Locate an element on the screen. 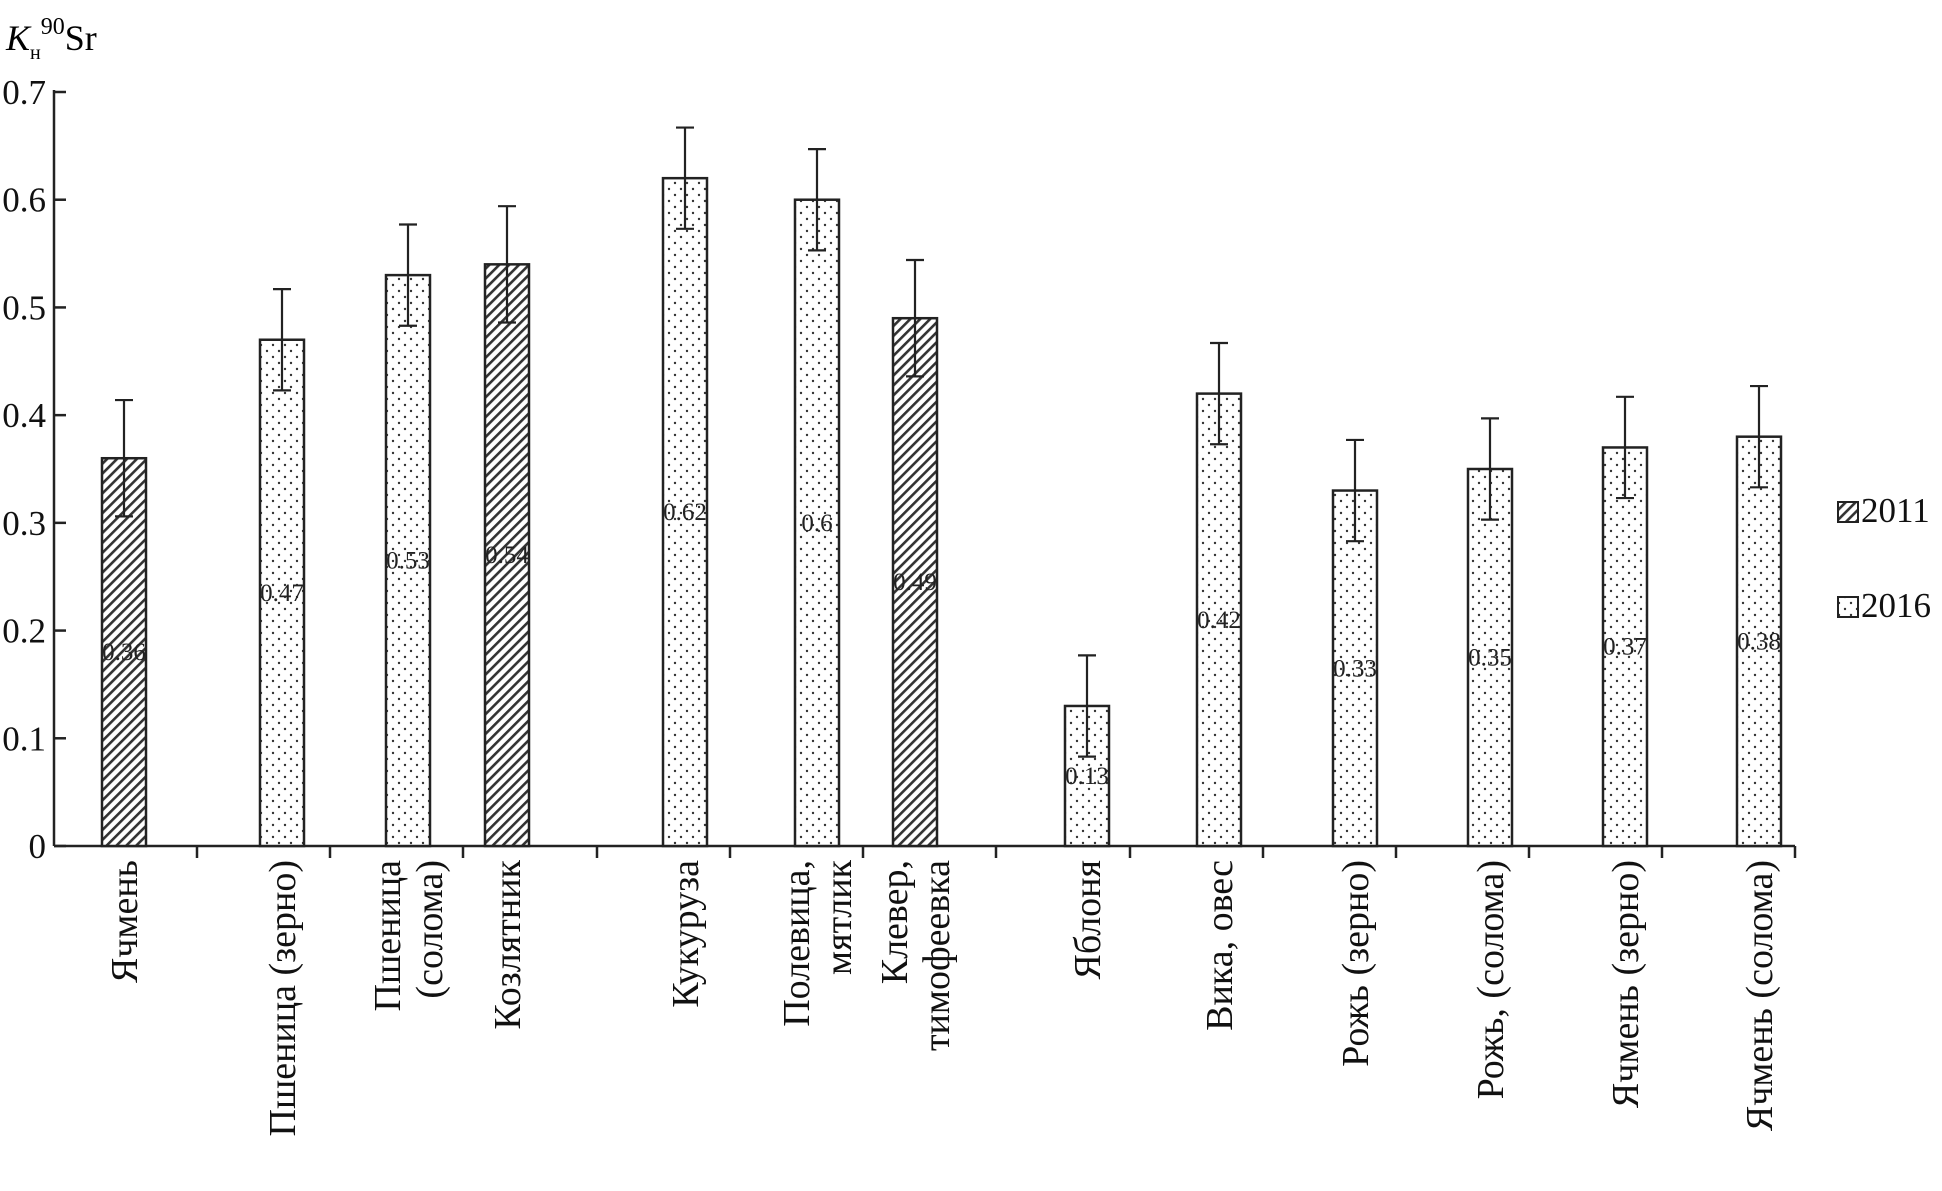 Image resolution: width=1942 pixels, height=1191 pixels. category-label: Клевер, is located at coordinates (895, 922).